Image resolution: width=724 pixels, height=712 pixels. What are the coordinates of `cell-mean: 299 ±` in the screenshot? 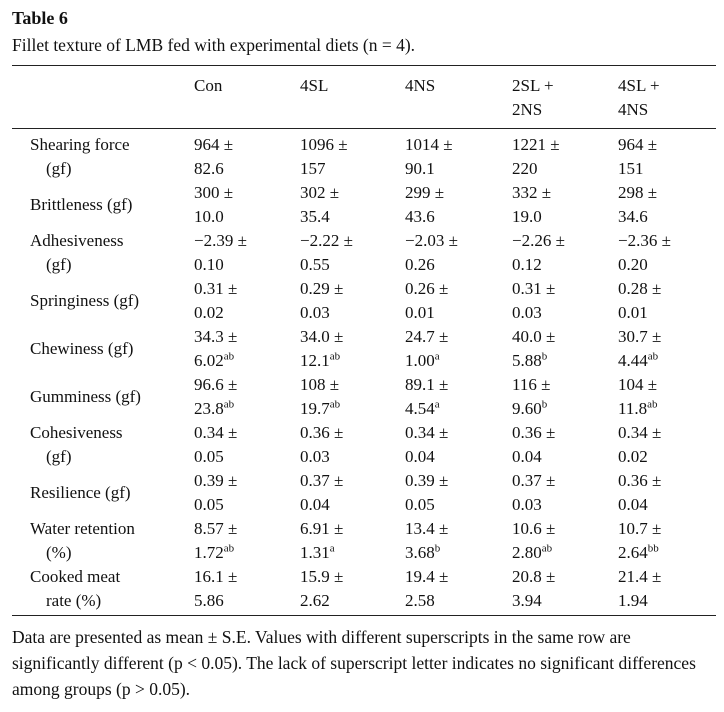 It's located at (425, 192).